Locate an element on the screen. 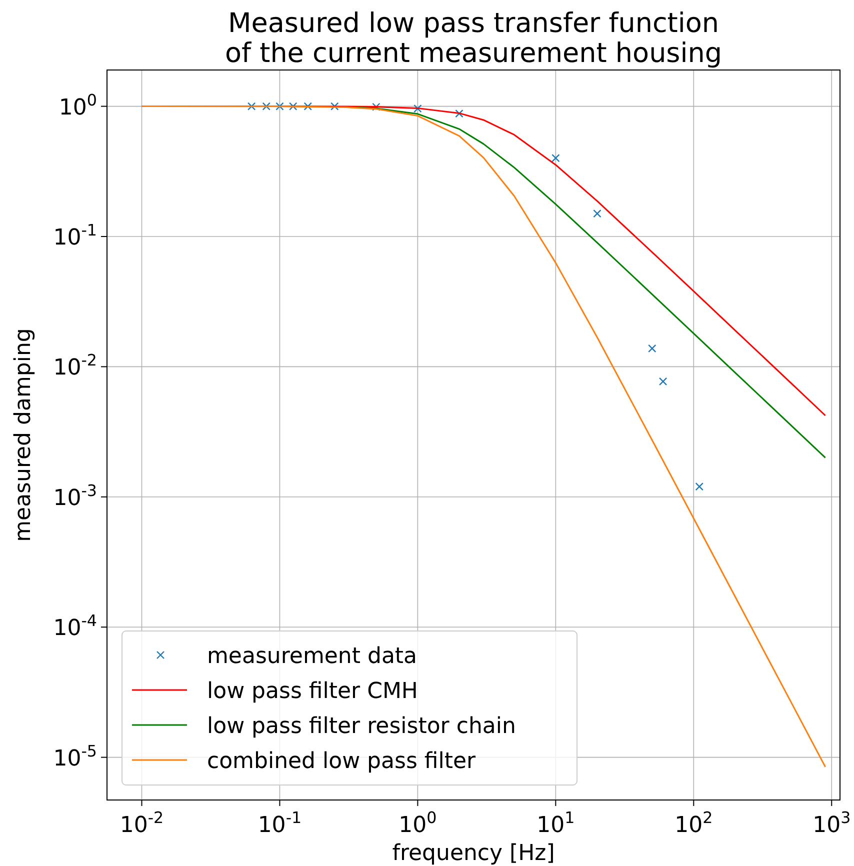 Image resolution: width=854 pixels, height=866 pixels. y-tick-label: 10$^{-5}$ is located at coordinates (75, 756).